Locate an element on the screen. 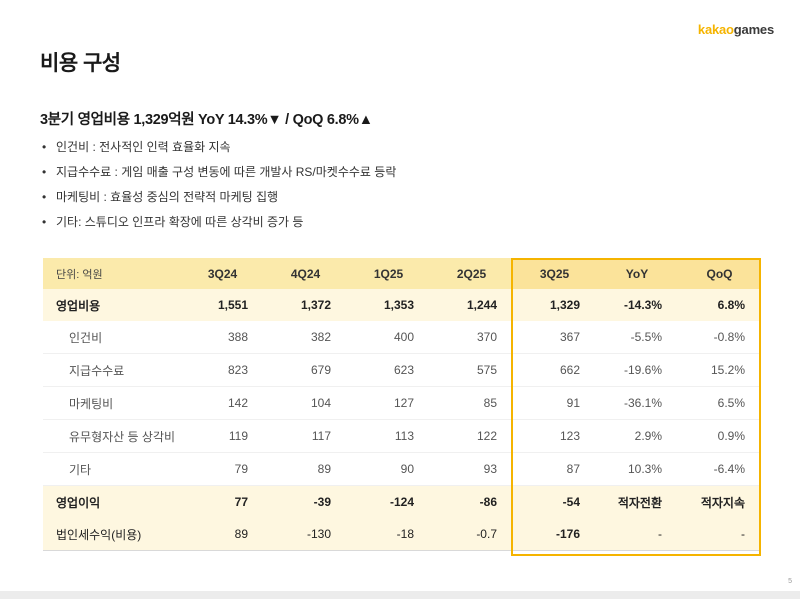  table-row: 인건비 388 382 400 370 367 -5.5% -0.8% is located at coordinates (402, 337).